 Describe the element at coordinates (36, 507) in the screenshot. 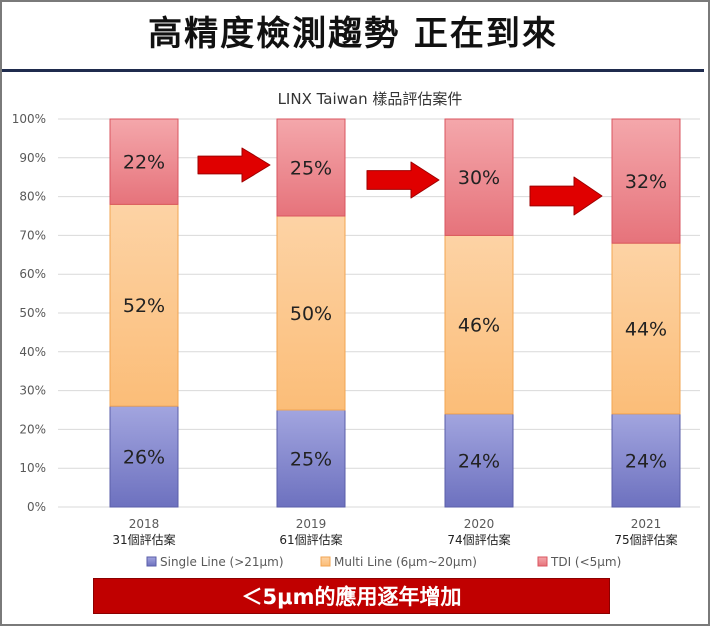

I see `y-tick-label: 0%` at that location.